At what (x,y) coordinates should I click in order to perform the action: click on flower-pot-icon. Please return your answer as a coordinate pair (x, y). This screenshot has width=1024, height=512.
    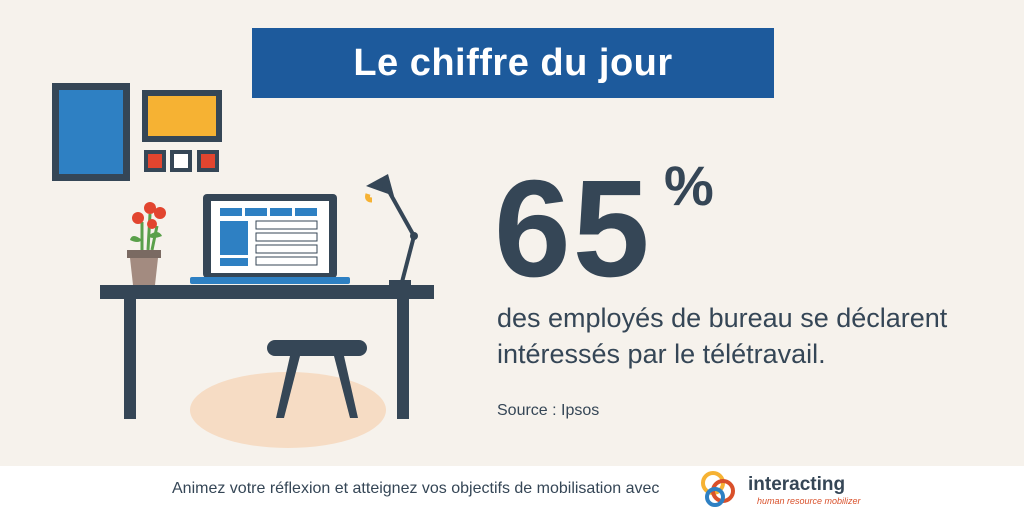
    Looking at the image, I should click on (146, 243).